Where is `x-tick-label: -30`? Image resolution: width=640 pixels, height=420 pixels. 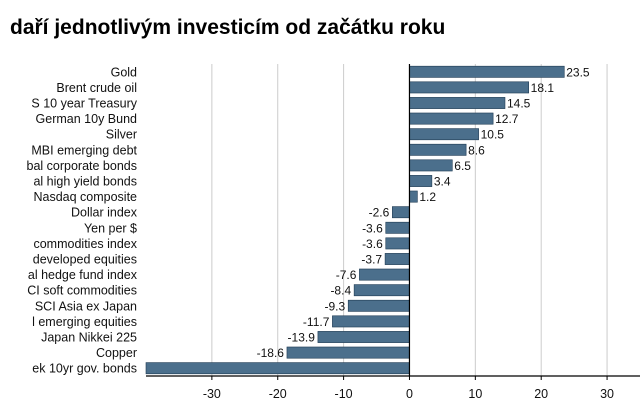 x-tick-label: -30 is located at coordinates (212, 394).